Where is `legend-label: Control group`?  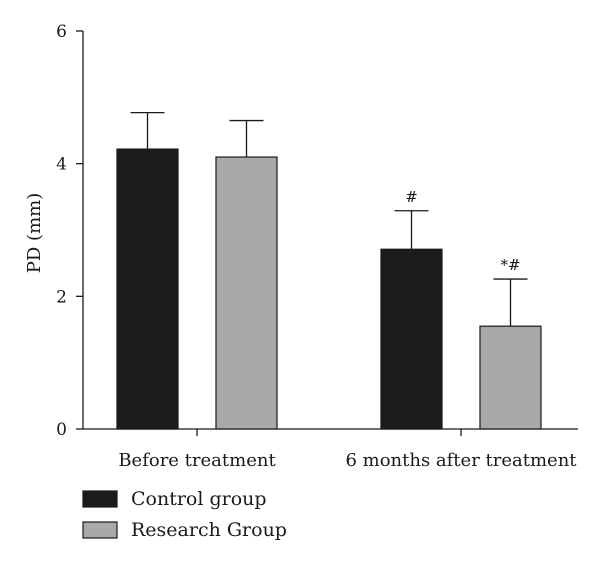
legend-label: Control group is located at coordinates (199, 499).